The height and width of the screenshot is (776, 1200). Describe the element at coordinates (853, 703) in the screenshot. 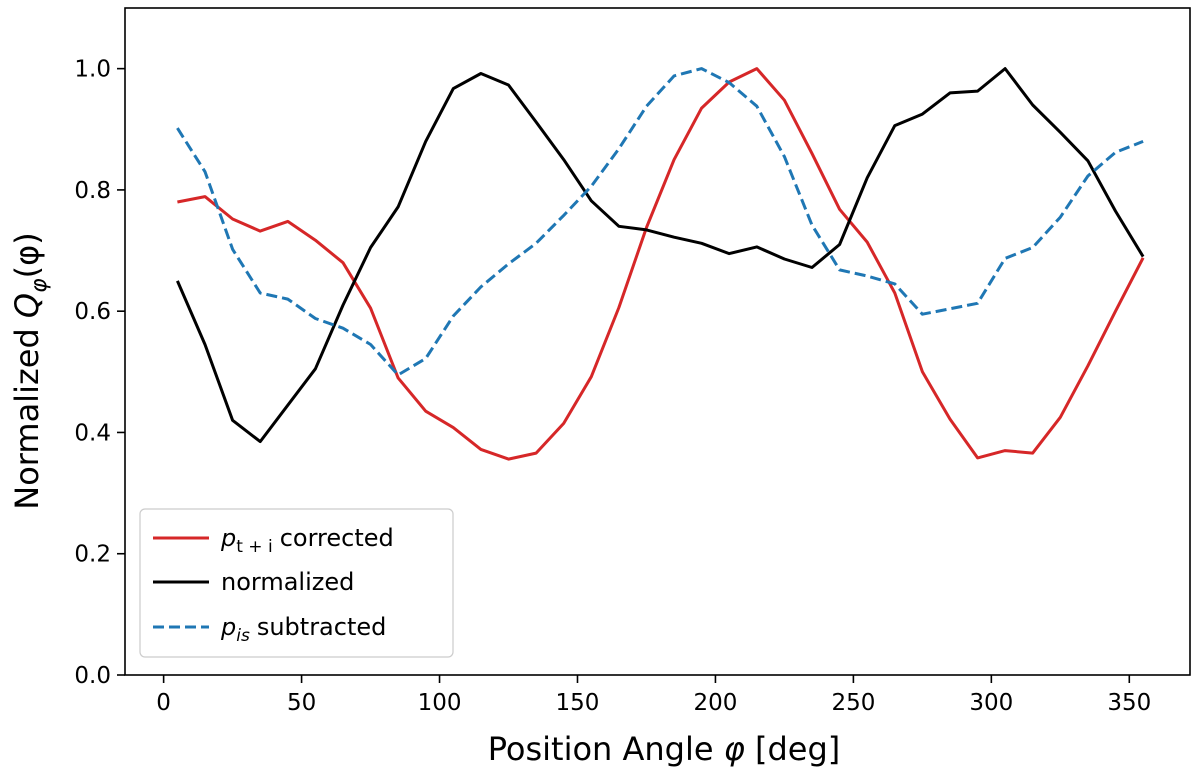

I see `x-tick-label: 250` at that location.